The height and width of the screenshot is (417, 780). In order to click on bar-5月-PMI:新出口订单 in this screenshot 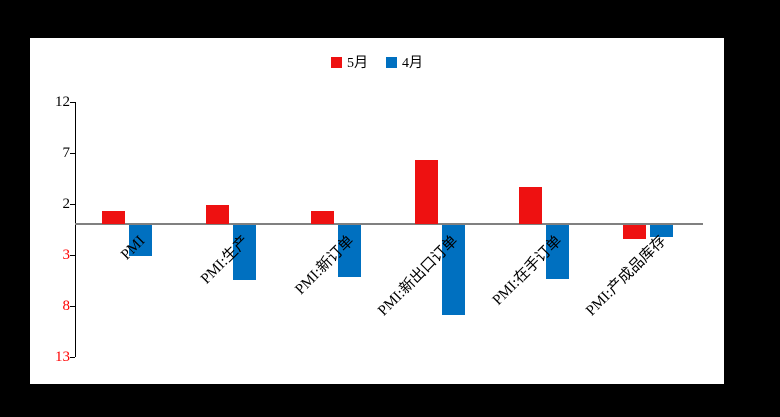, I will do `click(426, 191)`.